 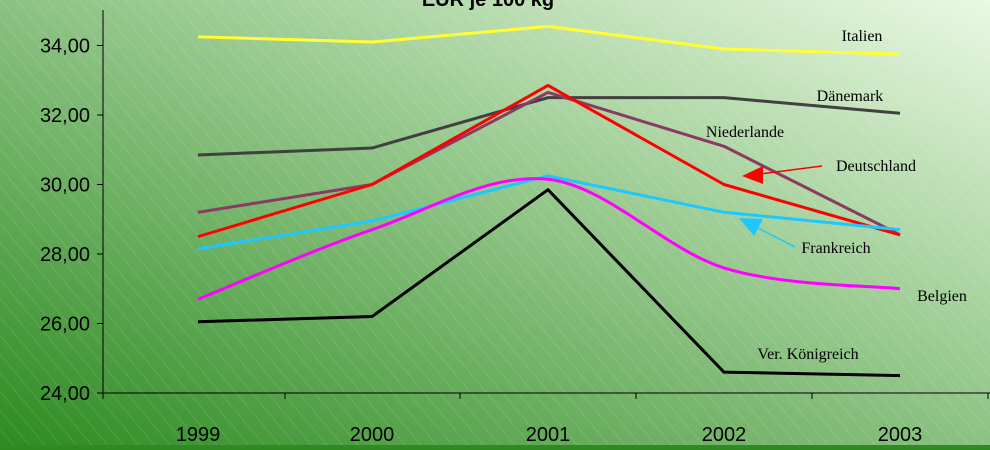 What do you see at coordinates (751, 227) in the screenshot?
I see `frankreich-callout-arrowhead` at bounding box center [751, 227].